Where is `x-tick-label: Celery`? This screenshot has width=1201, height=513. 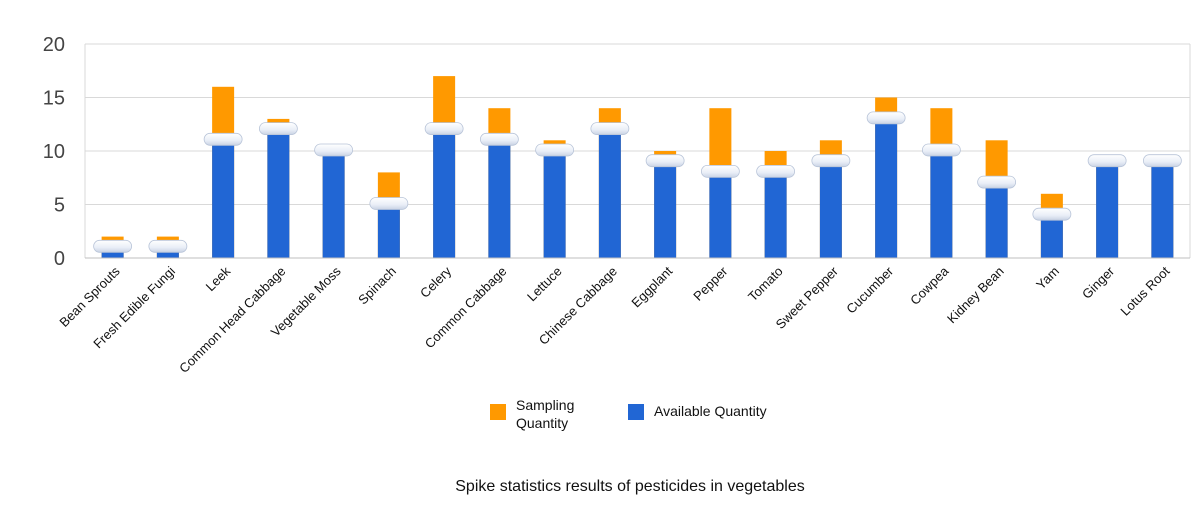 x-tick-label: Celery is located at coordinates (436, 282).